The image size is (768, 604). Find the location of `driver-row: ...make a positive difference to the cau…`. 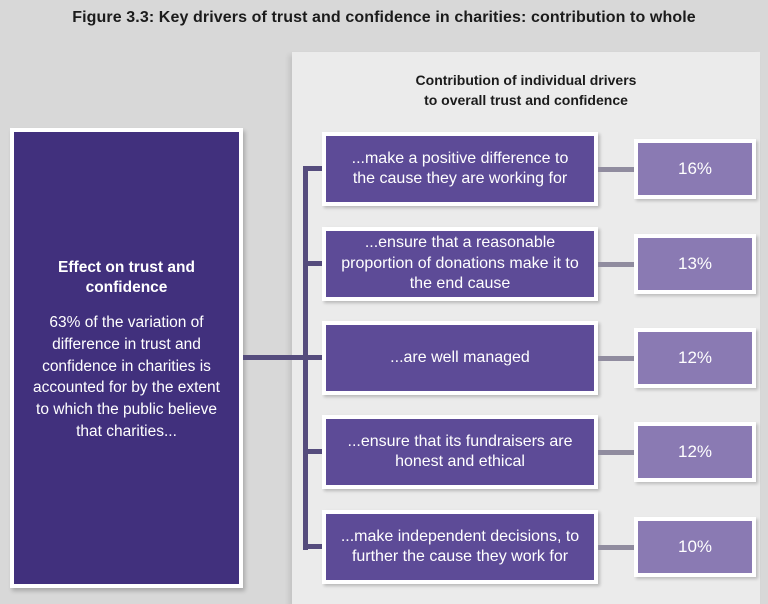

driver-row: ...make a positive difference to the cau… is located at coordinates (539, 169).